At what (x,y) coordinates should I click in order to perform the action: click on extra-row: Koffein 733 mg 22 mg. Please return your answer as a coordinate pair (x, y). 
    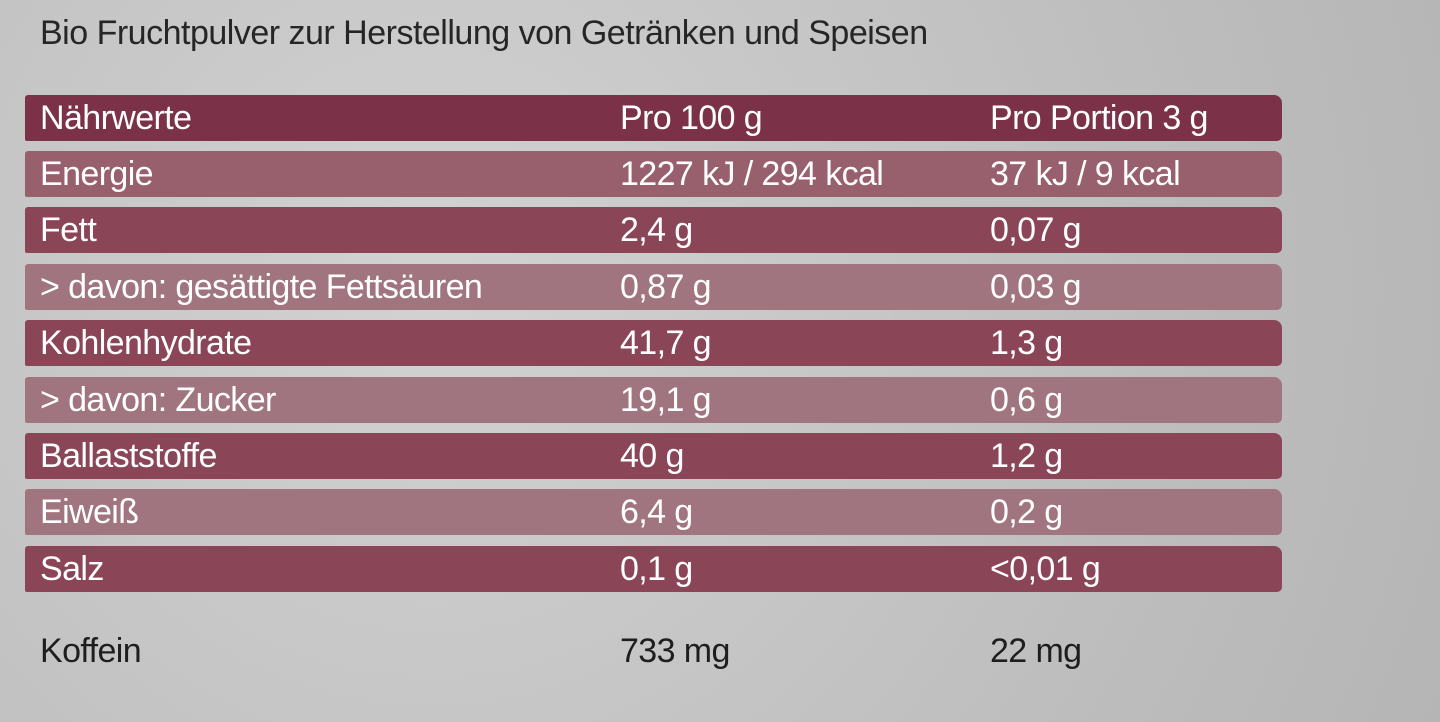
    Looking at the image, I should click on (653, 651).